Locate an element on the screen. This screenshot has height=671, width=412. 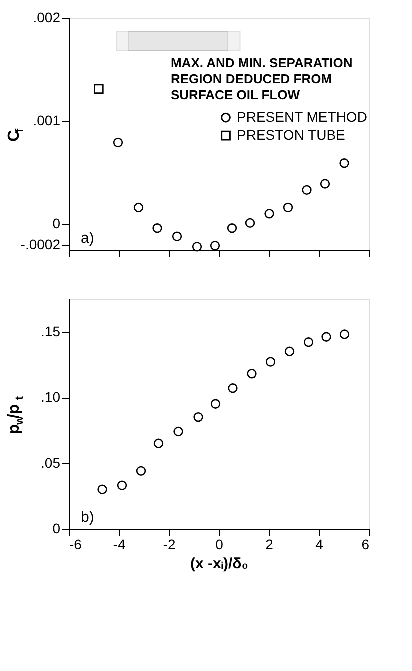
x-tick-label: -6 is located at coordinates (76, 544).